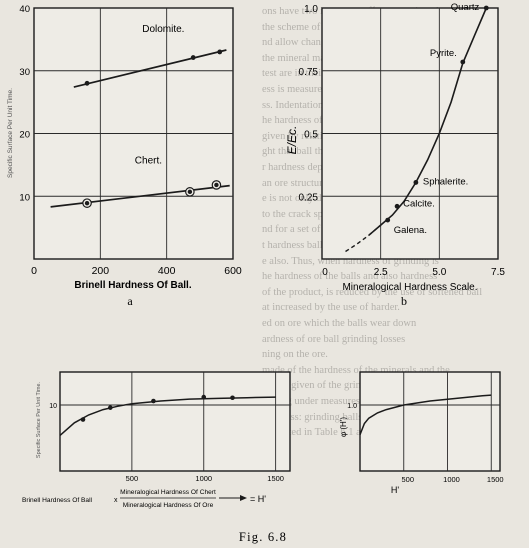 The image size is (529, 548). What do you see at coordinates (132, 478) in the screenshot?
I see `panel-c-x-tick: 500` at bounding box center [132, 478].